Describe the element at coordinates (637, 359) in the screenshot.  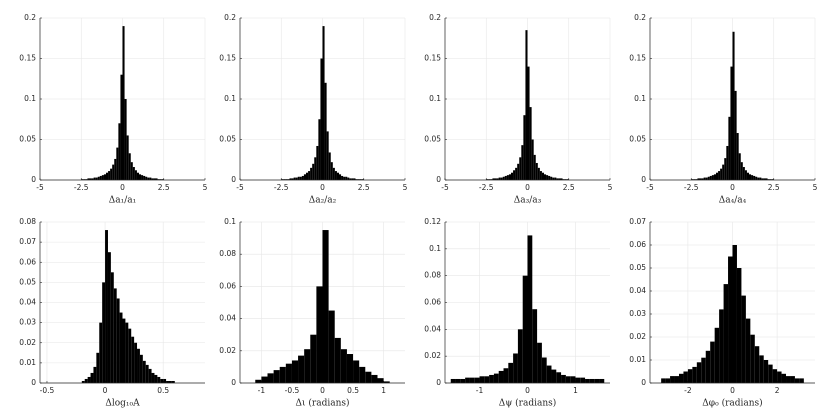
I see `y-tick-label: 0.01` at that location.